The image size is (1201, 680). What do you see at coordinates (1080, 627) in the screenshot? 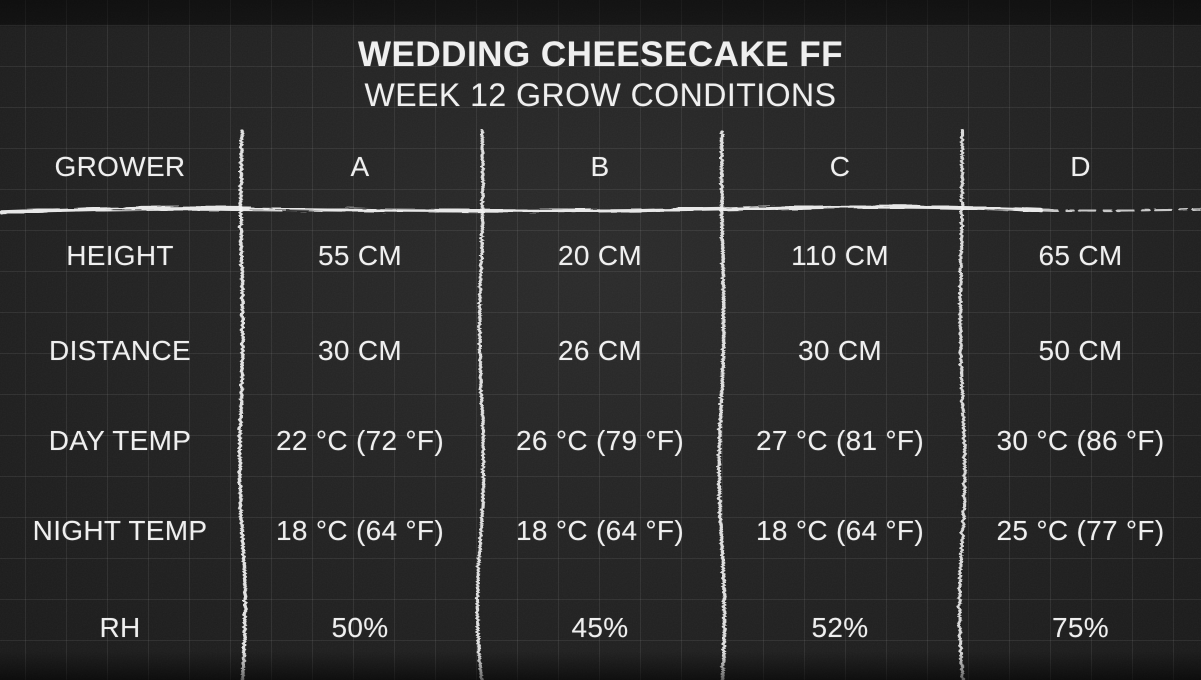
I see `cell-rh-d: 75%` at bounding box center [1080, 627].